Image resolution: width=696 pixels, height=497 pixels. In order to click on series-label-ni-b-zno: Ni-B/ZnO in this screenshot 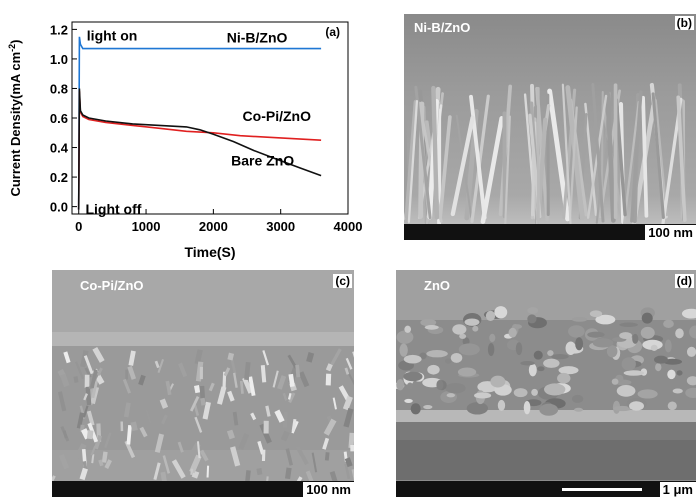, I will do `click(257, 38)`.